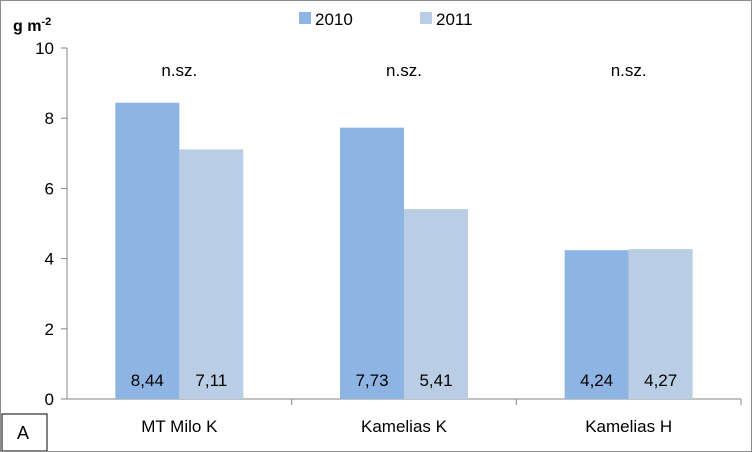 This screenshot has height=452, width=752. I want to click on y-tick-label: 0, so click(49, 399).